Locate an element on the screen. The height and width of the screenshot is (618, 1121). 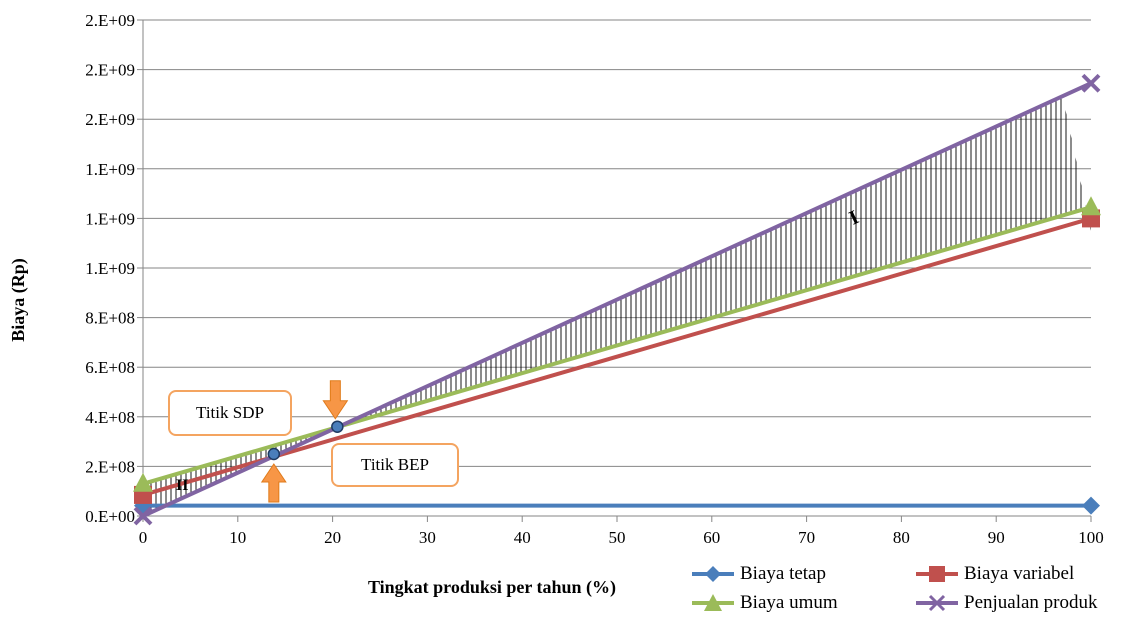
x-tick-label: 100 is located at coordinates (1091, 537).